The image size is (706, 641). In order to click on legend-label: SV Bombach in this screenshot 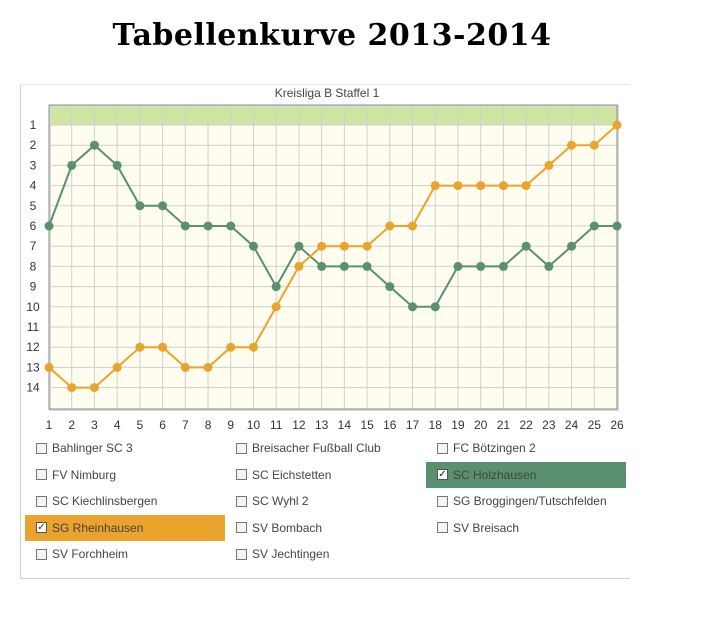, I will do `click(287, 527)`.